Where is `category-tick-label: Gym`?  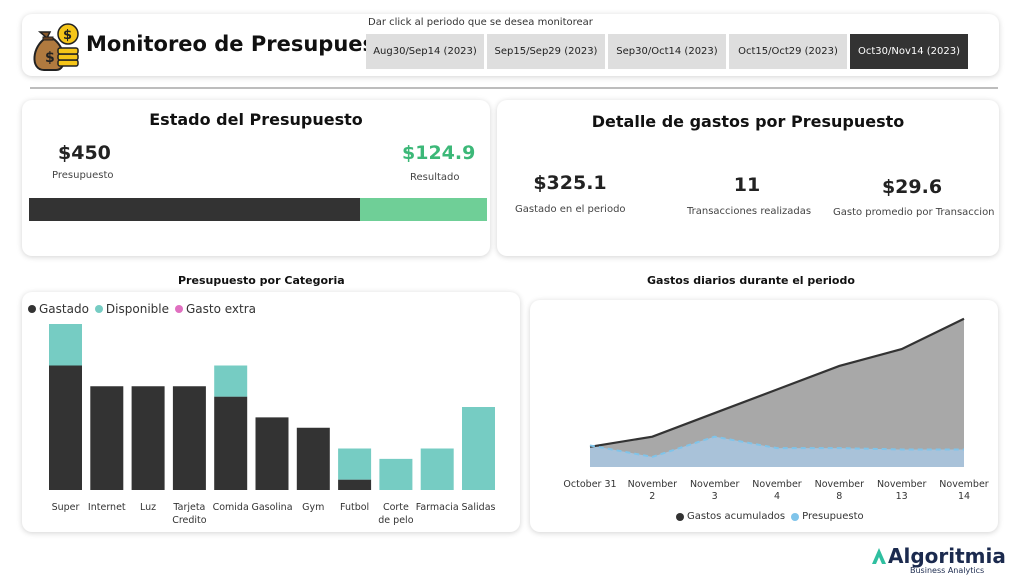 category-tick-label: Gym is located at coordinates (313, 507).